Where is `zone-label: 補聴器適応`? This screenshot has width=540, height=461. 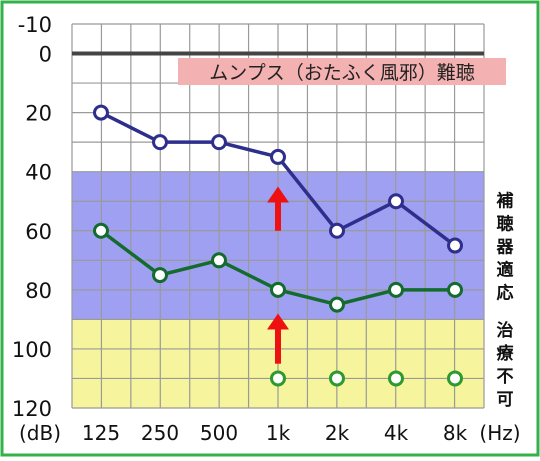 zone-label: 補聴器適応 is located at coordinates (505, 247).